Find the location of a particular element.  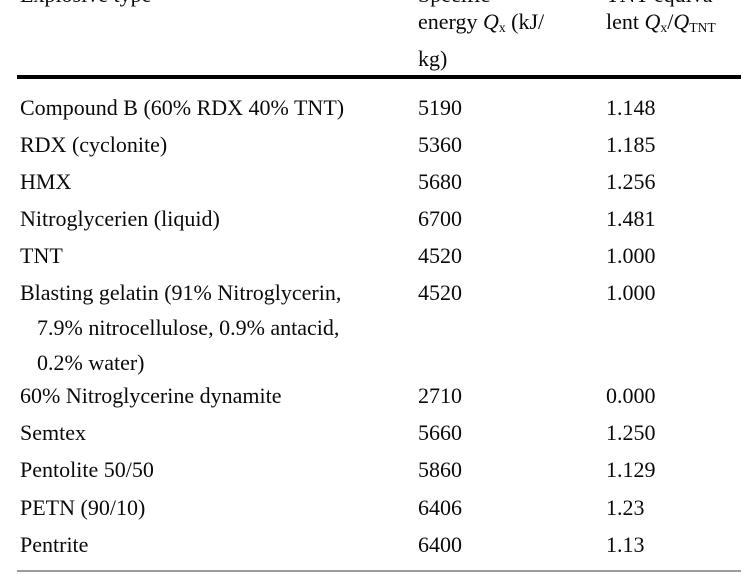

header-specific-energy-line2: kg) is located at coordinates (433, 58).